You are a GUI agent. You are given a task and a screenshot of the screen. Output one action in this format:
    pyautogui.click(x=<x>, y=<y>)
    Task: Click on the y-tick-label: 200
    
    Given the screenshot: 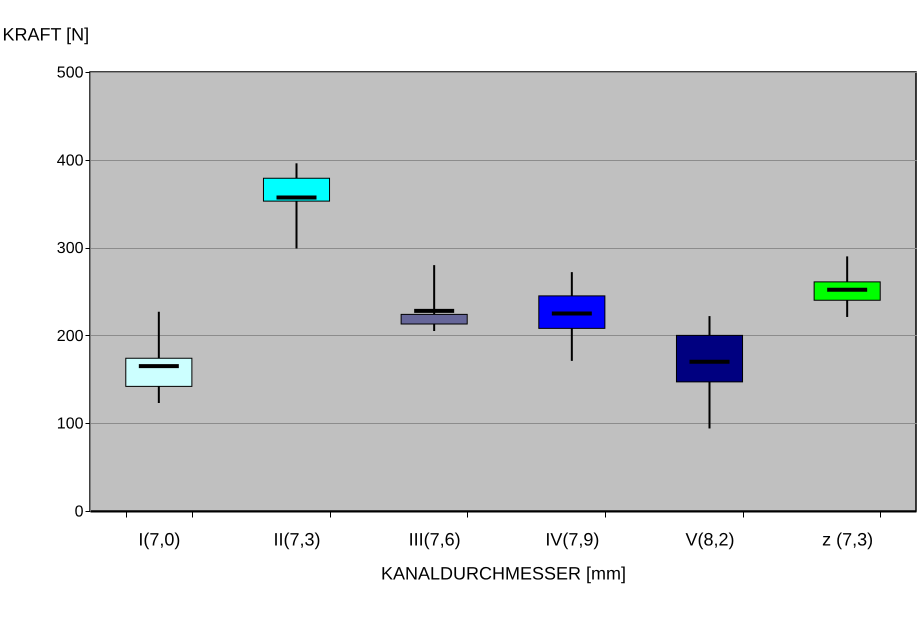 What is the action you would take?
    pyautogui.click(x=70, y=336)
    